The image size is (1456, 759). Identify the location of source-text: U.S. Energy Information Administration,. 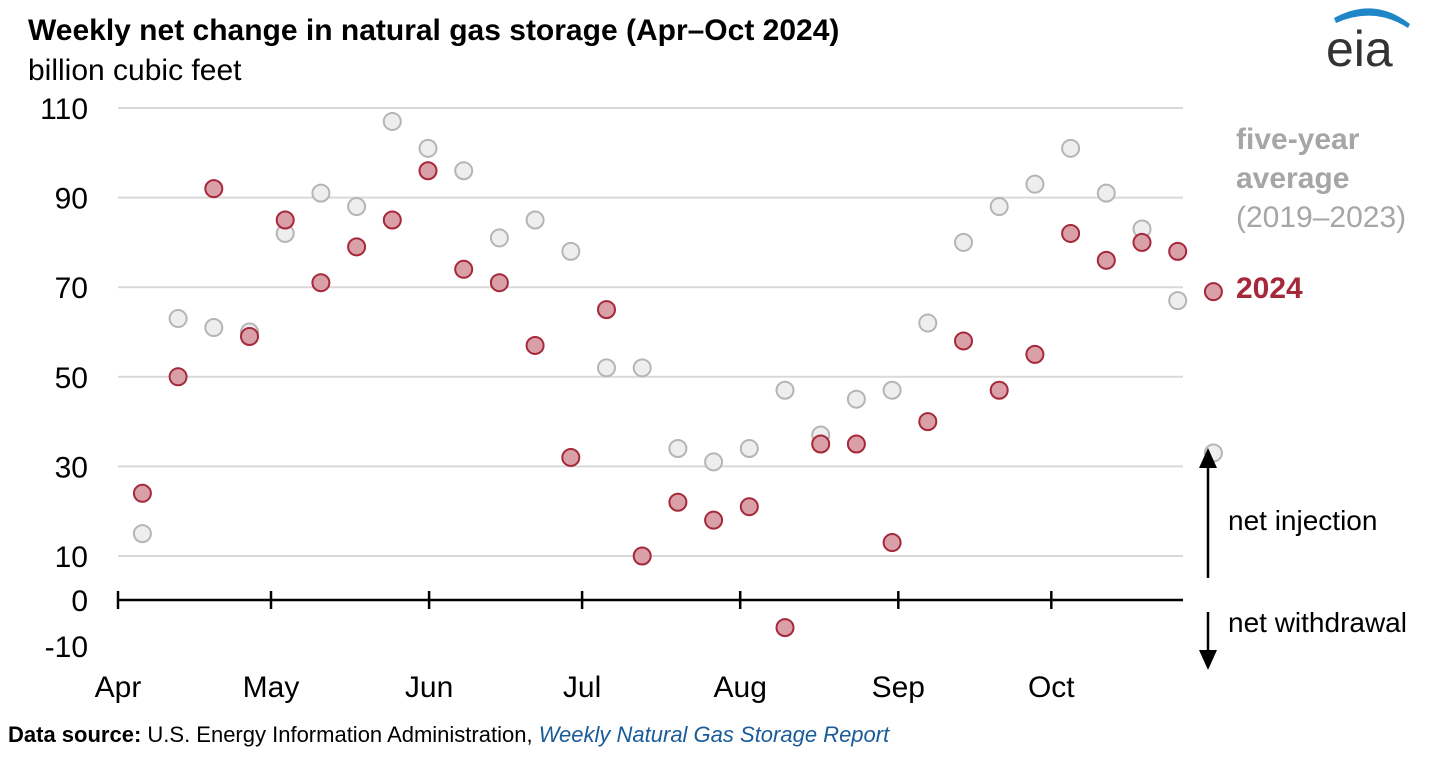
(340, 734).